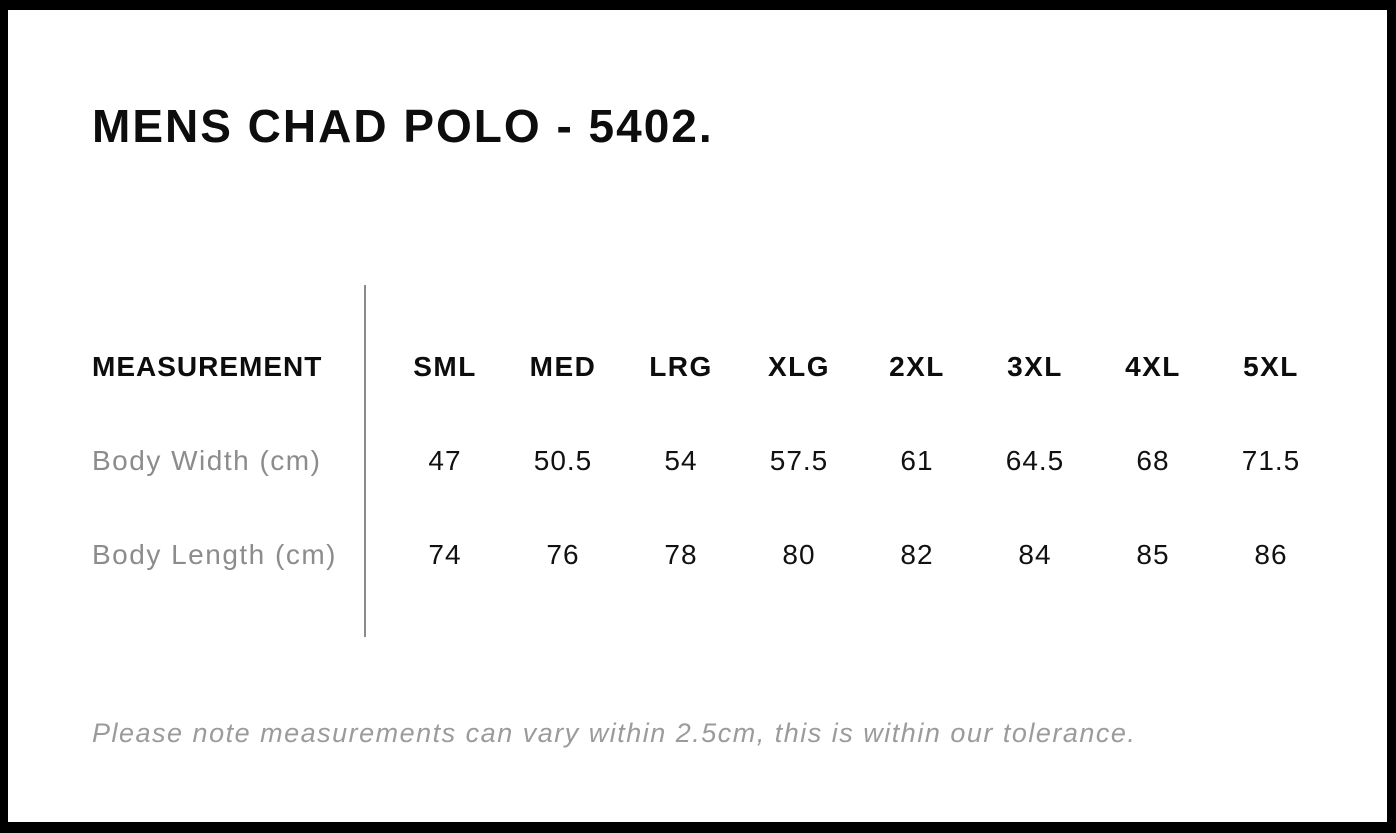 This screenshot has height=833, width=1396. Describe the element at coordinates (563, 554) in the screenshot. I see `body-length-med: 76` at that location.